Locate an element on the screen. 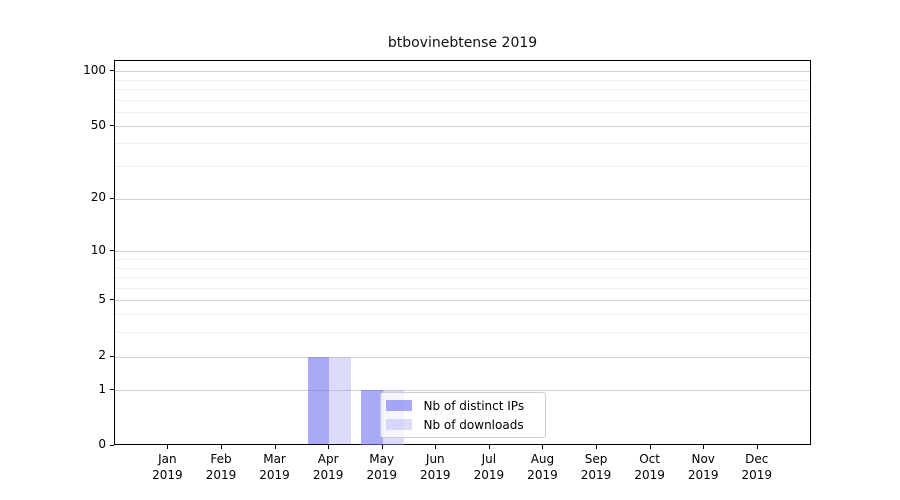 Image resolution: width=900 pixels, height=500 pixels. x-tick-label: May 2019 is located at coordinates (381, 467).